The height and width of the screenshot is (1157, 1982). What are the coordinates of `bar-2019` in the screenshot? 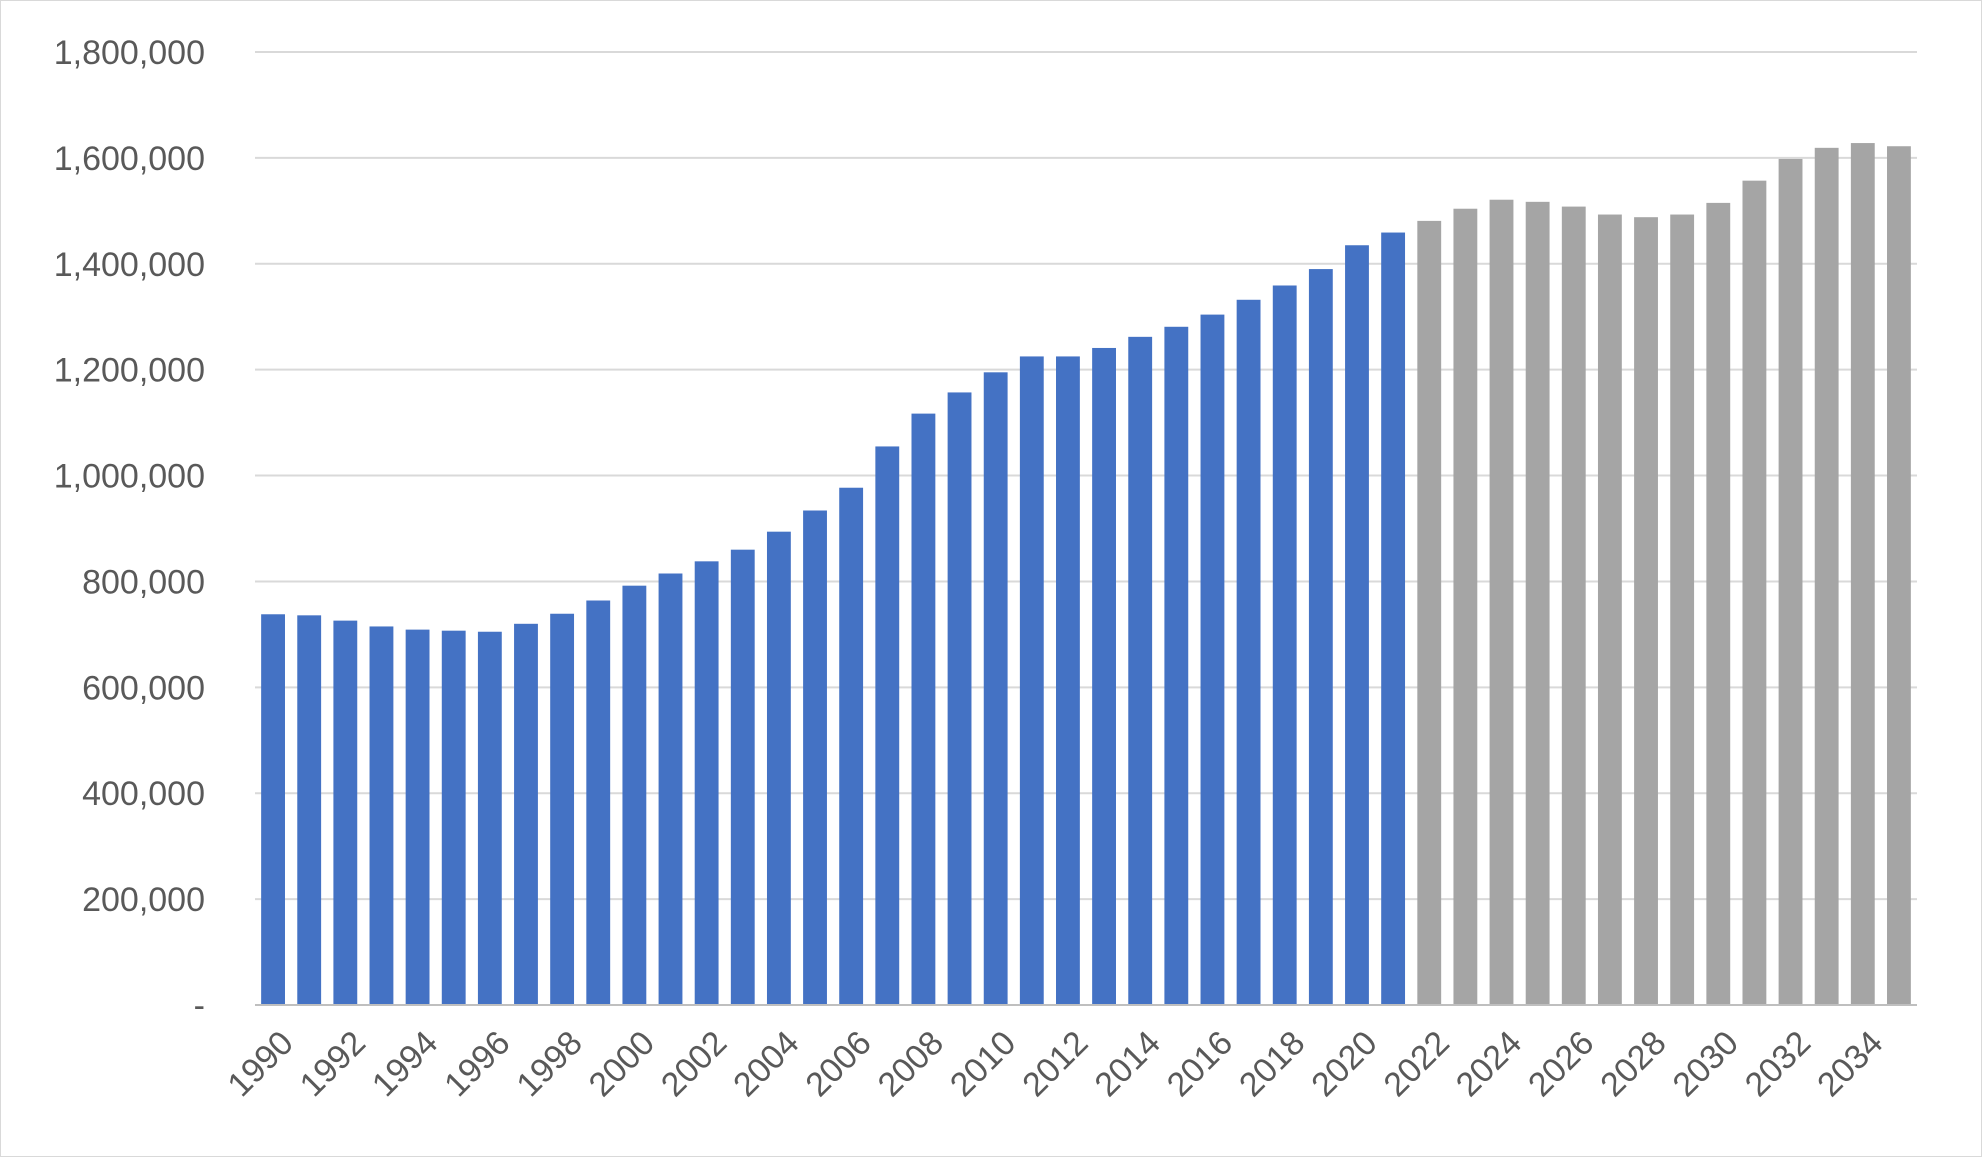 It's located at (1320, 637).